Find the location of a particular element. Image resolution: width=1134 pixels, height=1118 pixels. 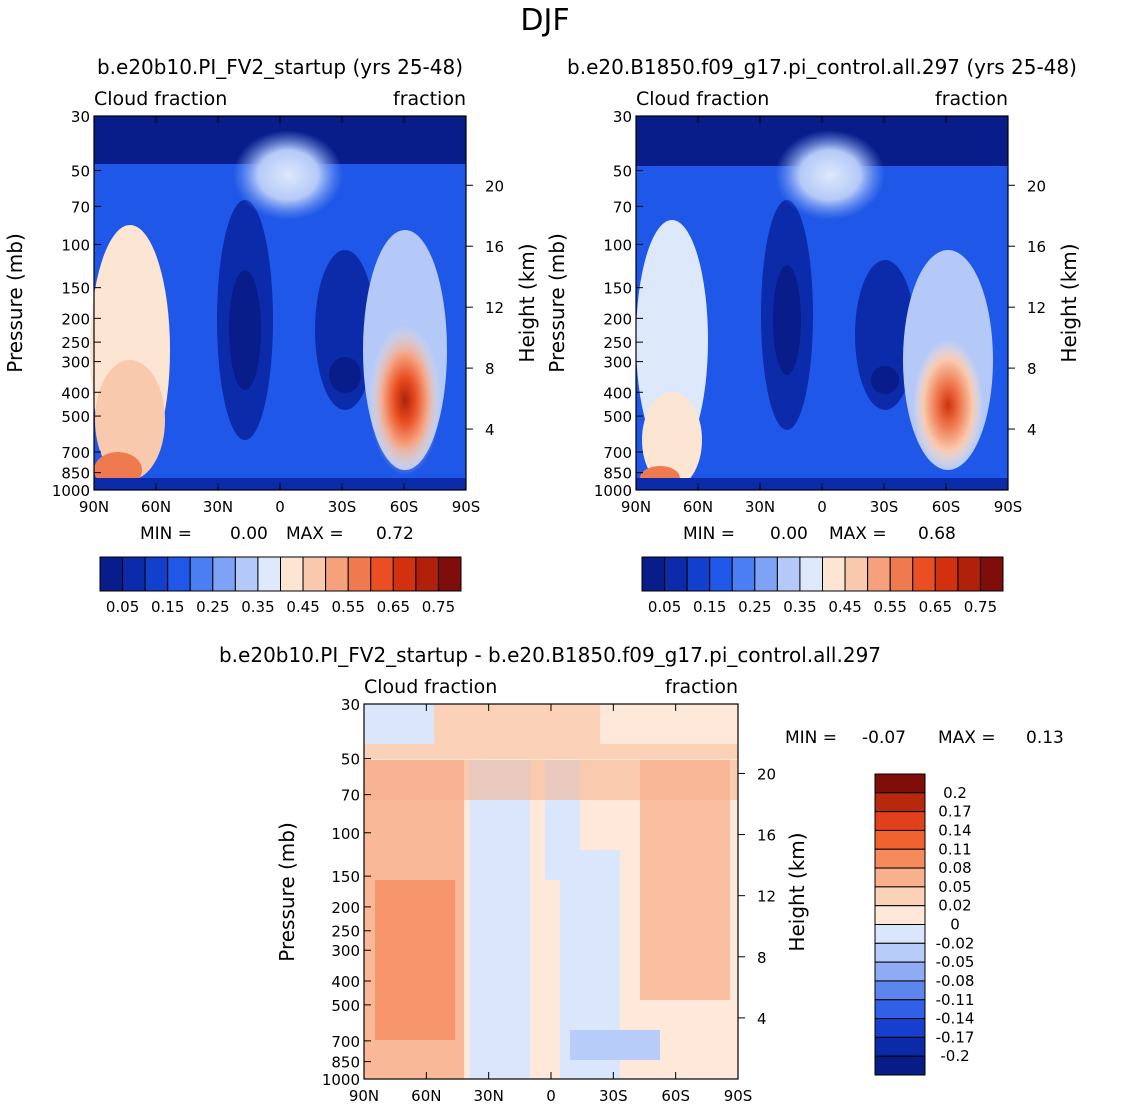

pressure-tick-label: 50 is located at coordinates (622, 171).